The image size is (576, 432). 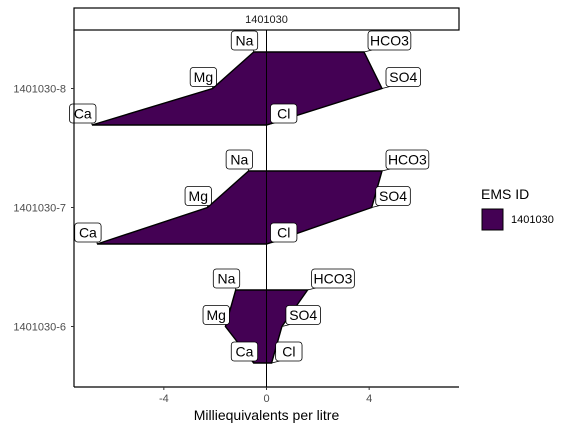 I want to click on facet-strip-label: 1401030, so click(x=266, y=20).